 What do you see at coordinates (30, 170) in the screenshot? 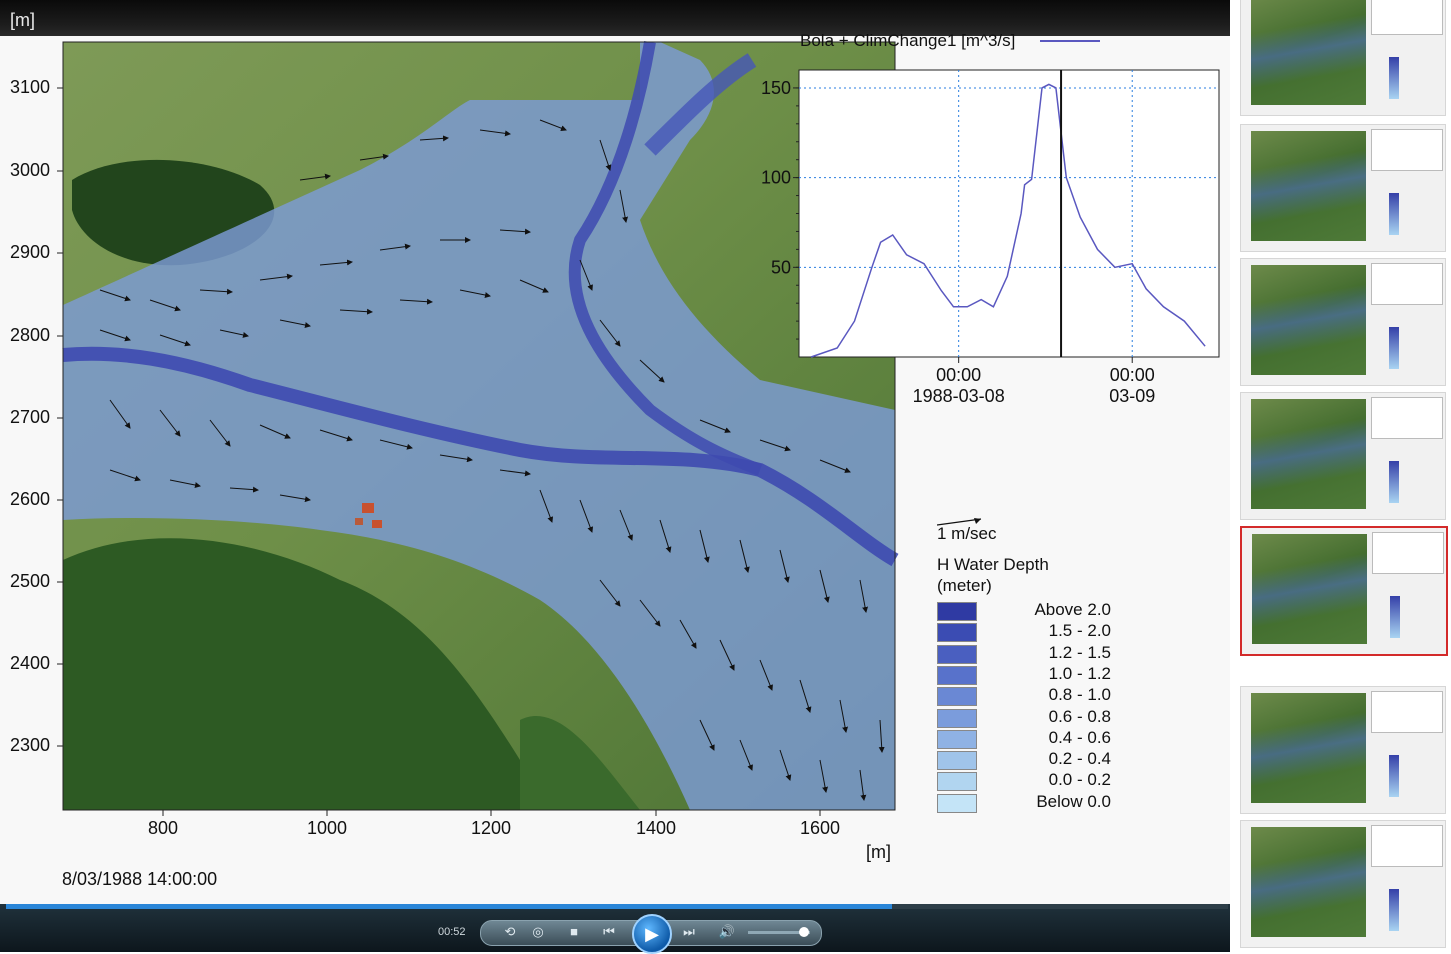
I see `map-y-tick-label: 3000` at bounding box center [30, 170].